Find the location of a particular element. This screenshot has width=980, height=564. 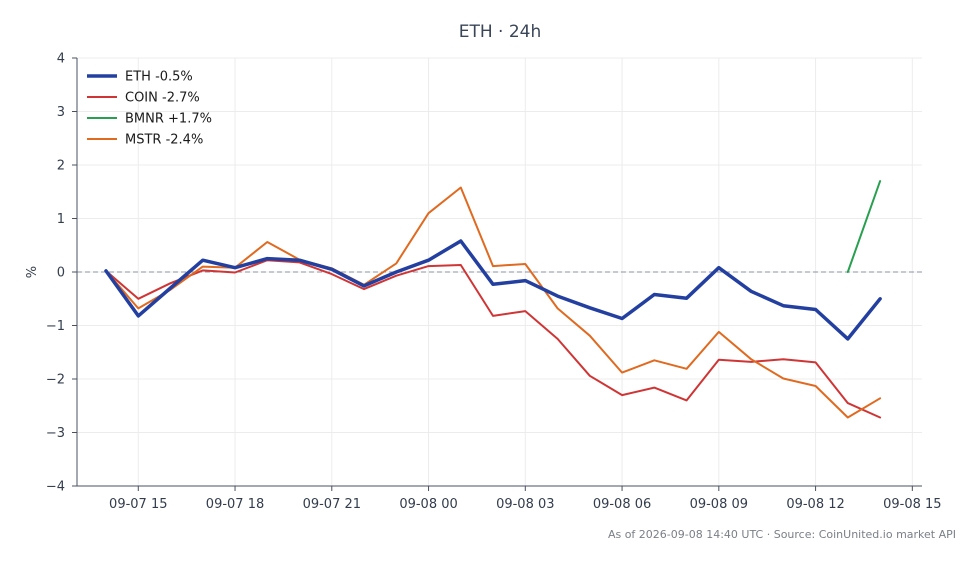

y-tick-label: 0 is located at coordinates (61, 273).